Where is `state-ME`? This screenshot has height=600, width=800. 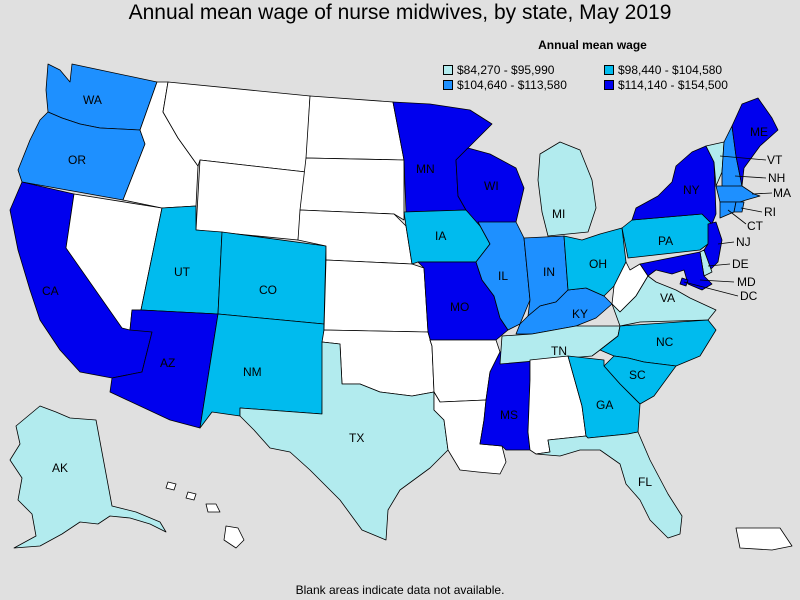 state-ME is located at coordinates (755, 142).